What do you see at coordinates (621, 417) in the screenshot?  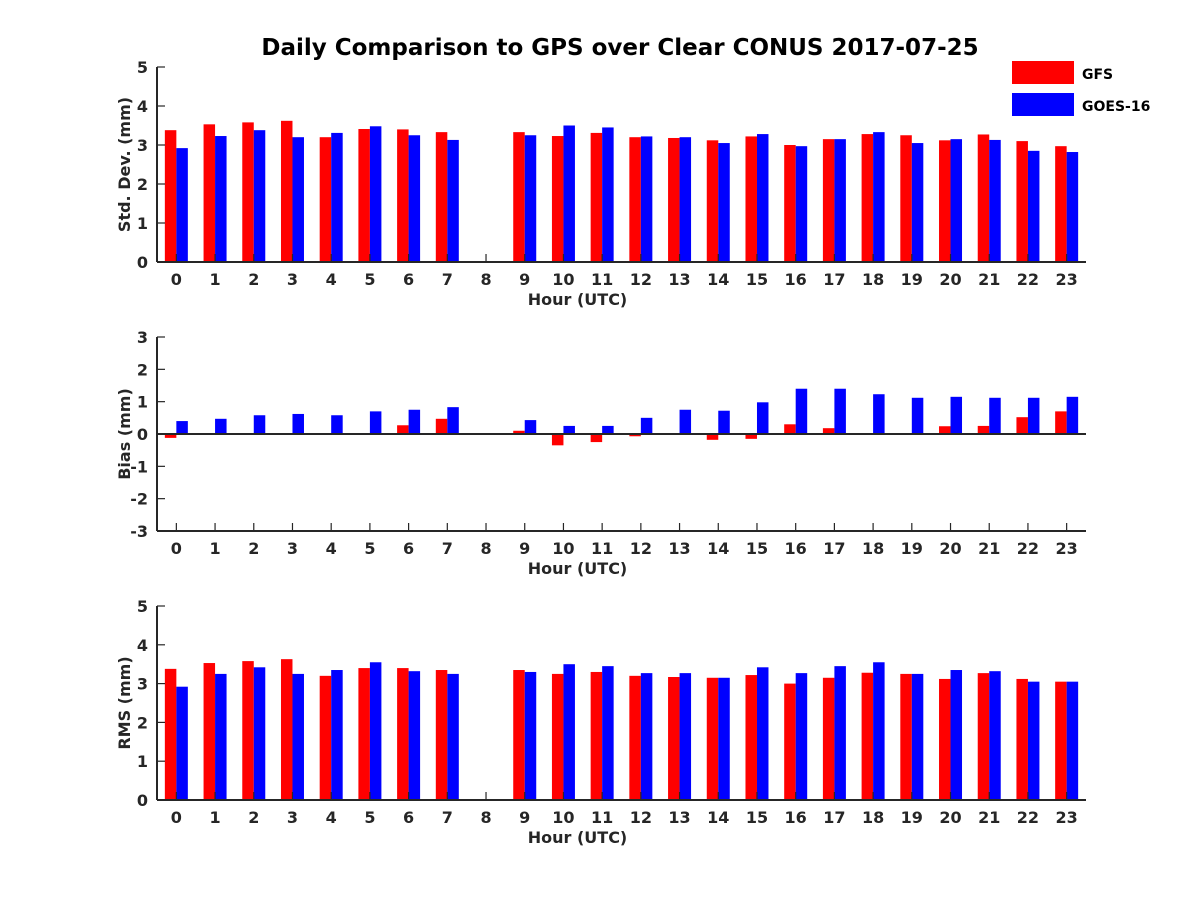 I see `panel-2-bars` at bounding box center [621, 417].